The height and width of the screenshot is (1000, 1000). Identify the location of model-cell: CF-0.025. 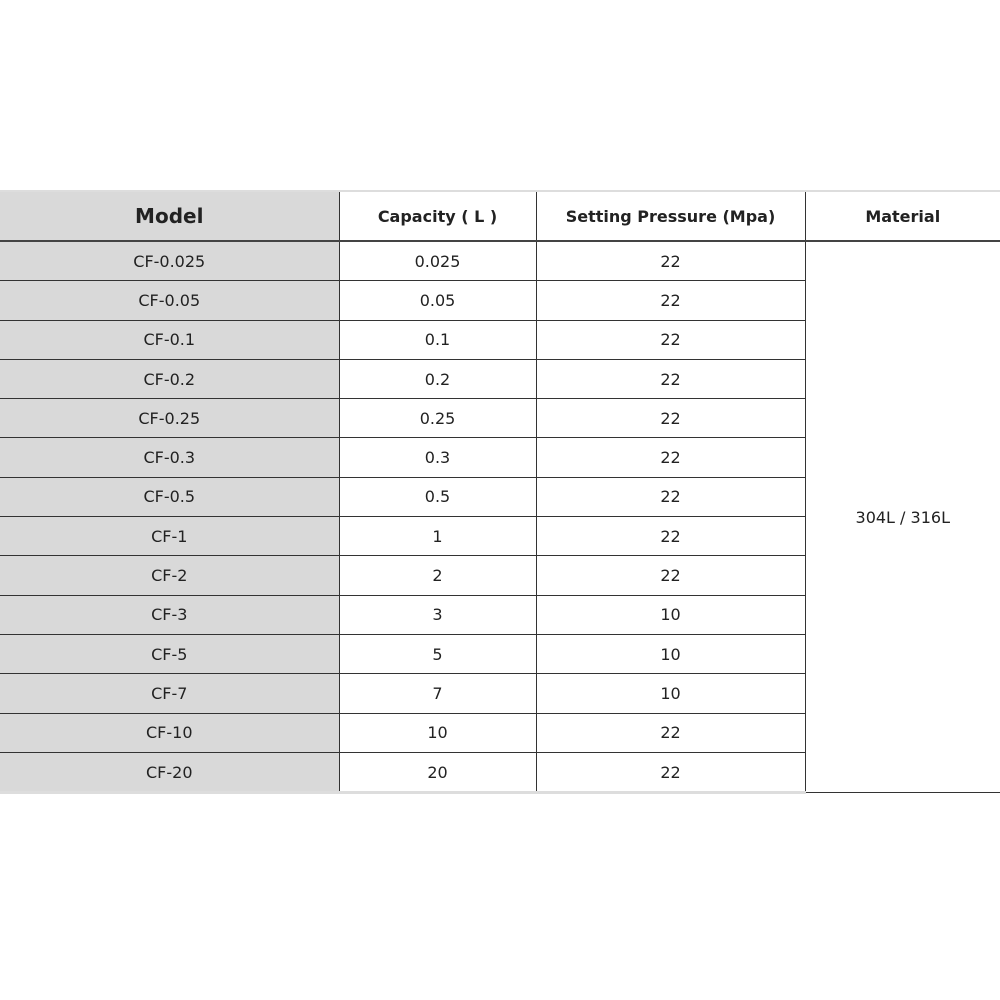
(169, 261).